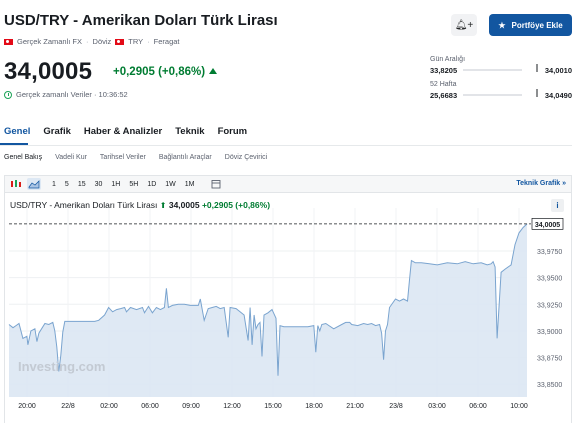 The height and width of the screenshot is (423, 581). What do you see at coordinates (501, 65) in the screenshot?
I see `day-range: Gün Aralığı 33,8205 34,0010` at bounding box center [501, 65].